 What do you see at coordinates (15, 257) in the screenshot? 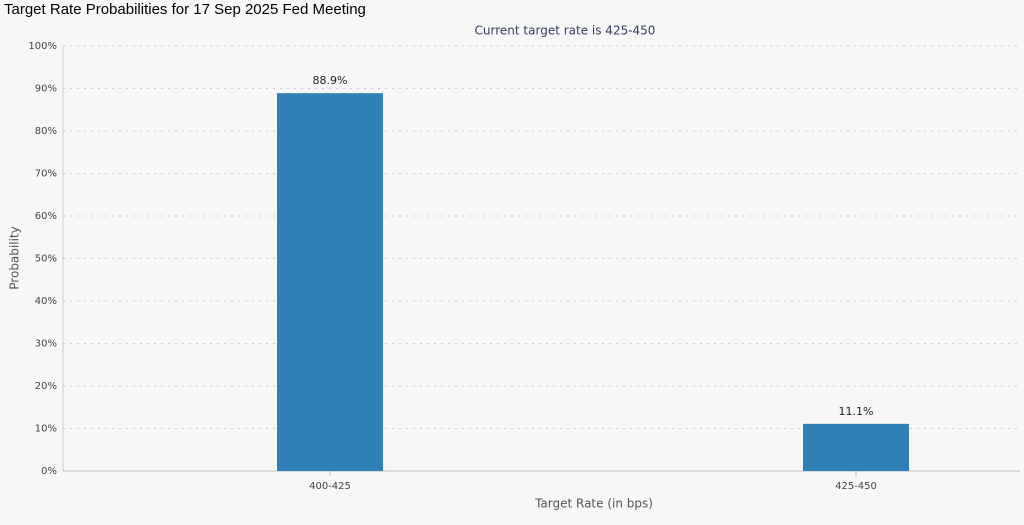
I see `y-axis-label: Probability` at bounding box center [15, 257].